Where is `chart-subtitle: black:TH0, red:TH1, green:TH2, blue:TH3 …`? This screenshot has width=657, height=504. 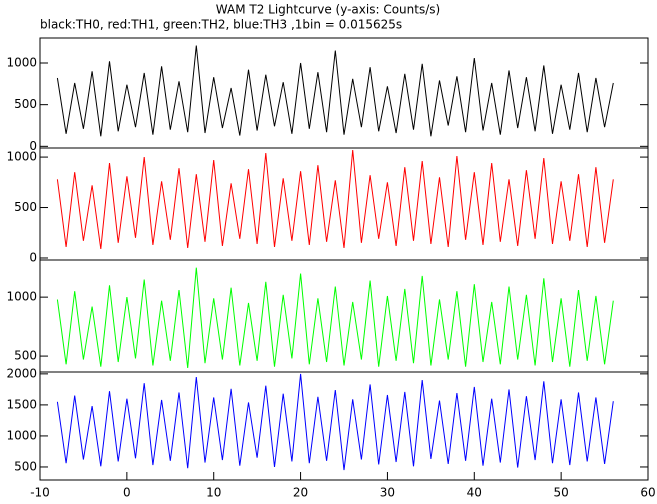 chart-subtitle: black:TH0, red:TH1, green:TH2, blue:TH3 … is located at coordinates (221, 25).